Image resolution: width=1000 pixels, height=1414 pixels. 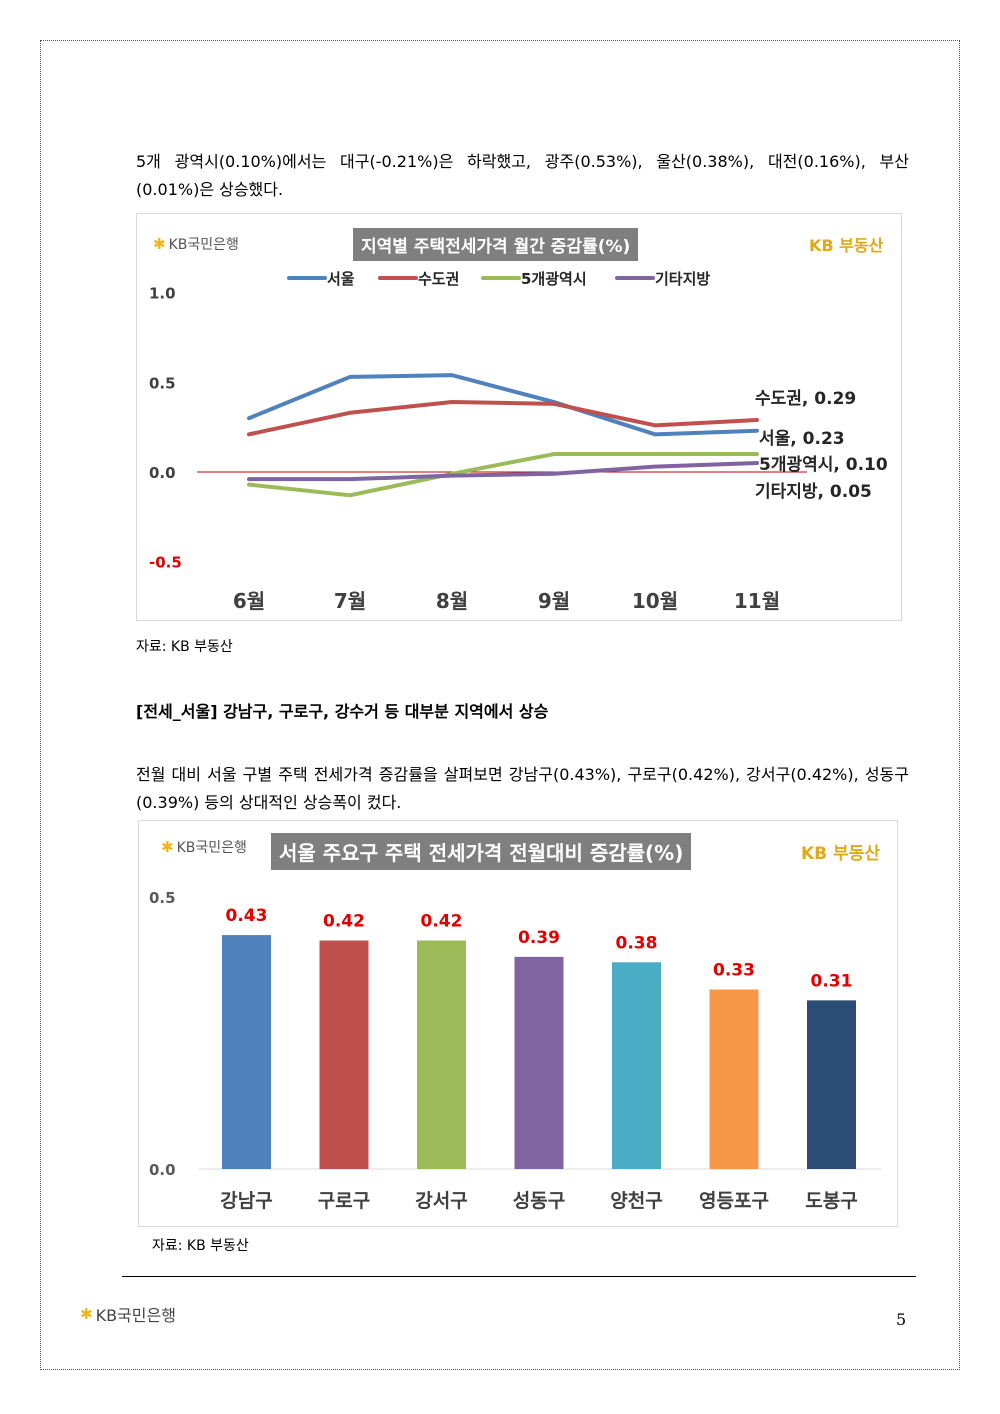 What do you see at coordinates (805, 399) in the screenshot?
I see `series-end-label: 수도권, 0.29` at bounding box center [805, 399].